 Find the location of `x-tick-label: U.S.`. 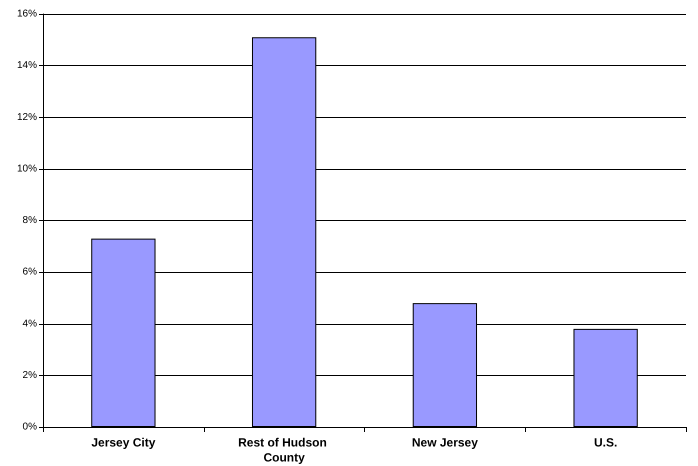

x-tick-label: U.S. is located at coordinates (606, 443).